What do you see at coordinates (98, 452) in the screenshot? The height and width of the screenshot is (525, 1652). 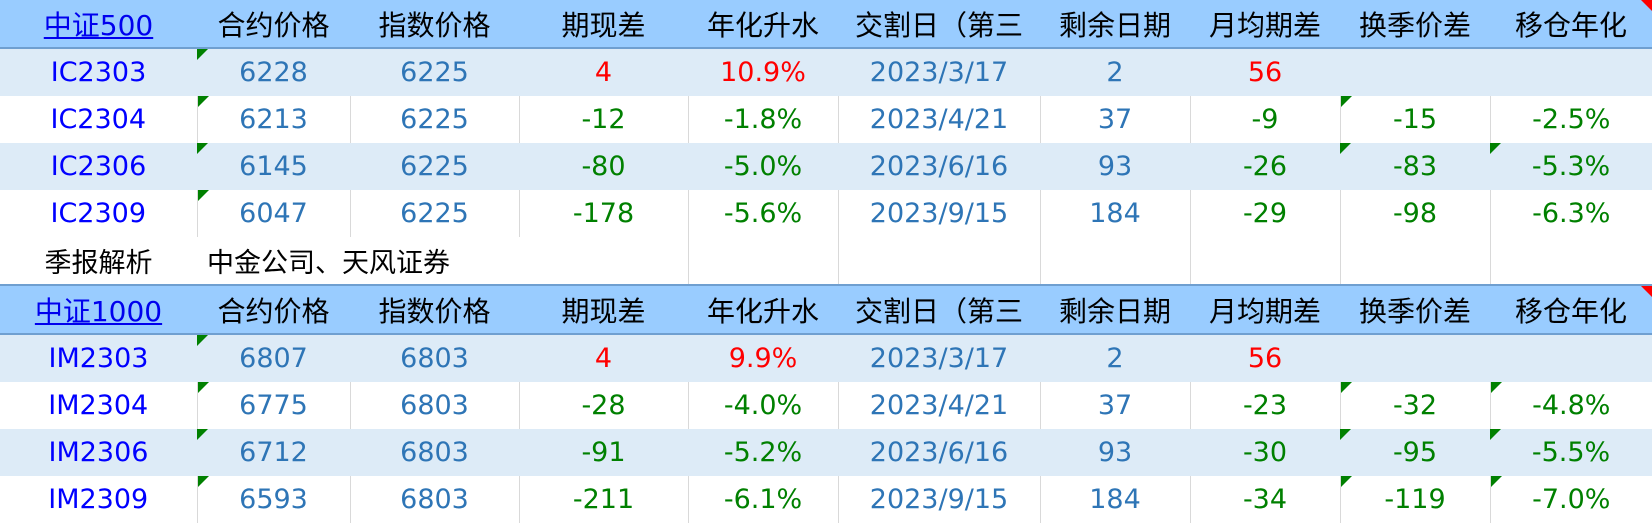 I see `contract-code-cell: IM2306` at bounding box center [98, 452].